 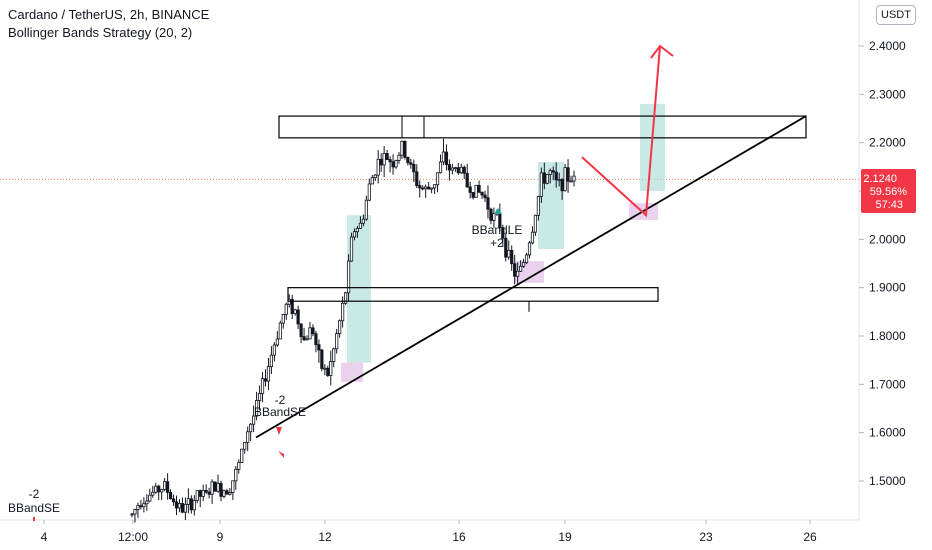 I want to click on signal-long-1-top: BBandLE, so click(x=497, y=230).